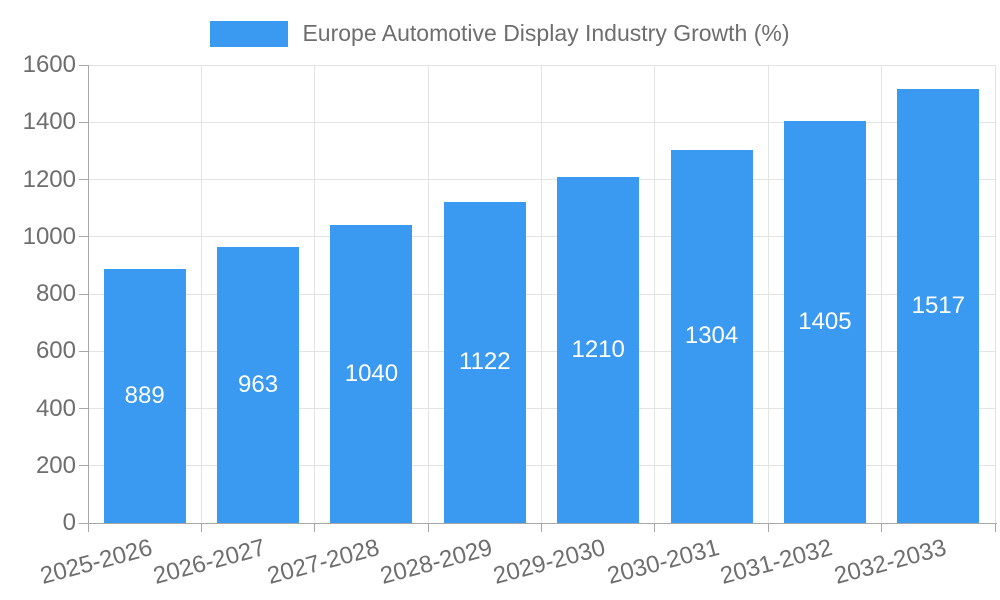  I want to click on bar-value-label: 1517, so click(938, 305).